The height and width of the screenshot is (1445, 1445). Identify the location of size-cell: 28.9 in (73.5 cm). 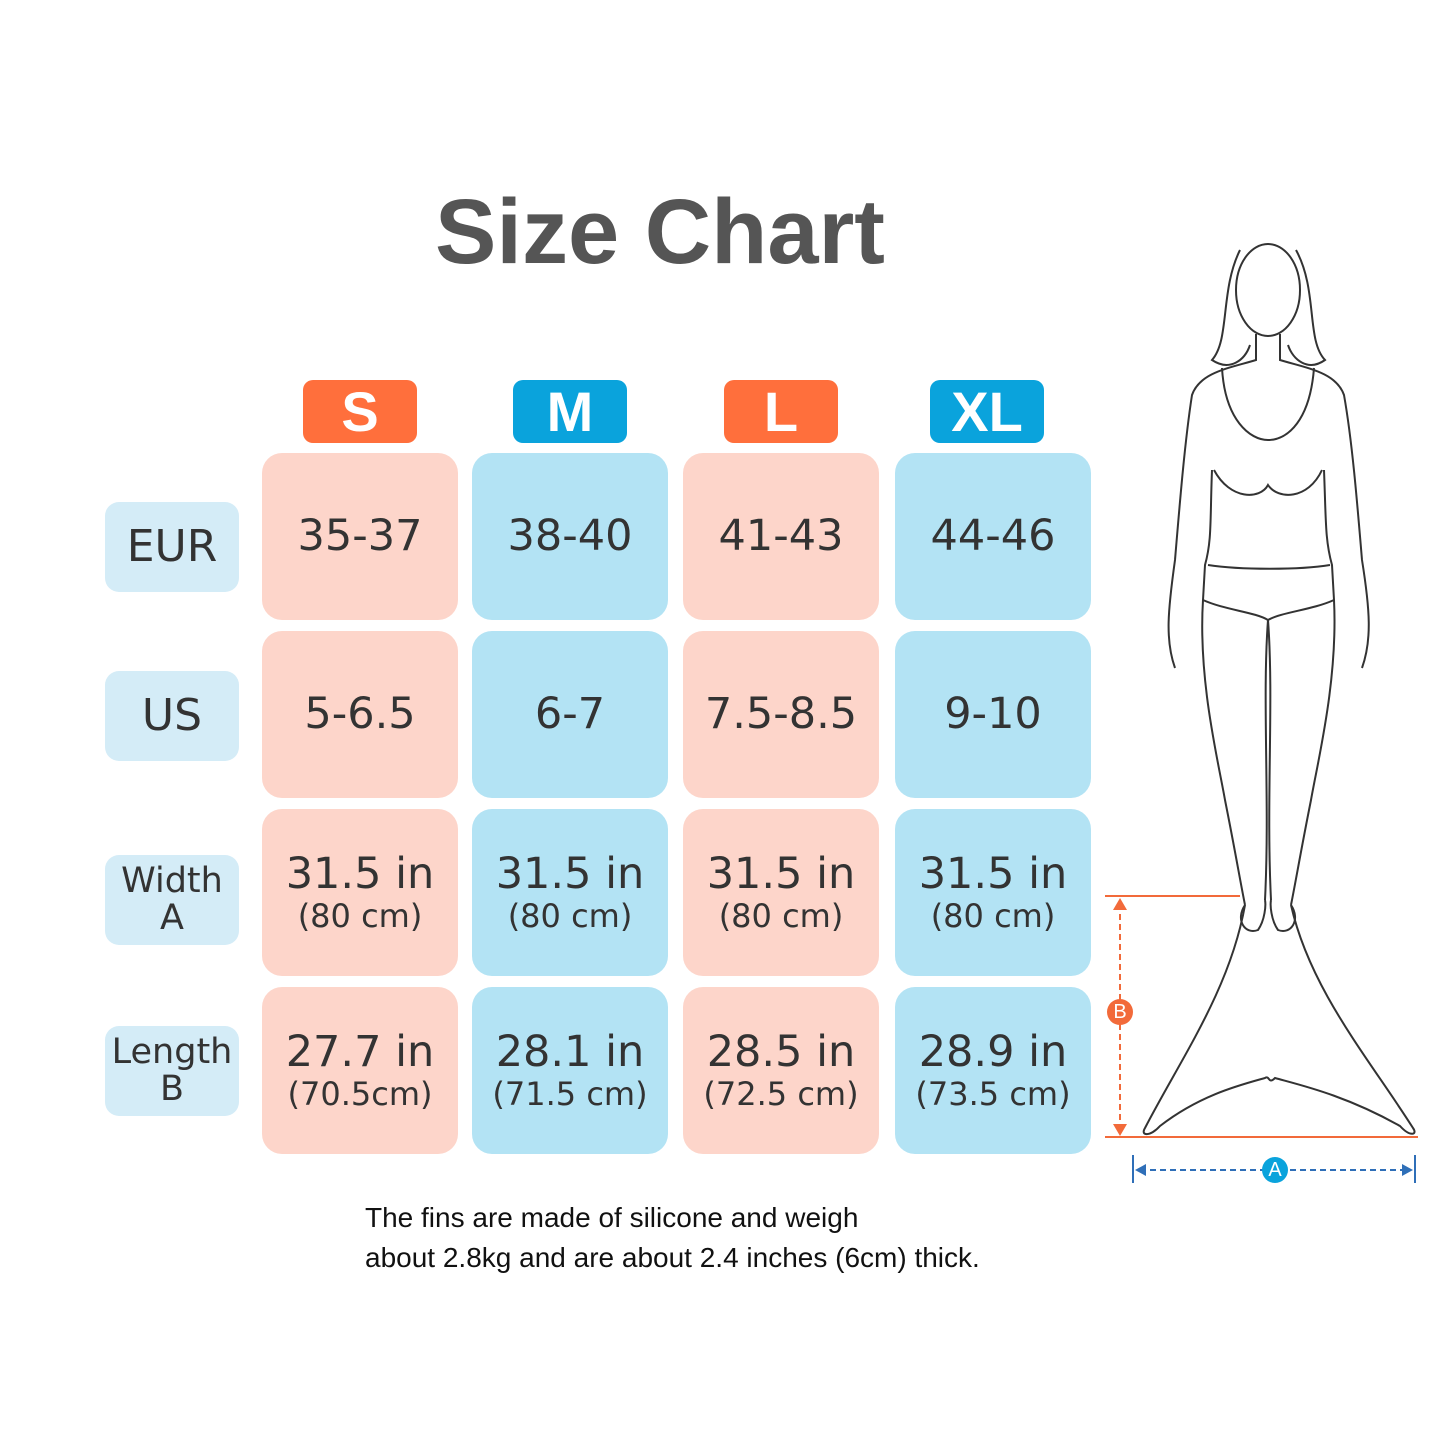
(993, 1070).